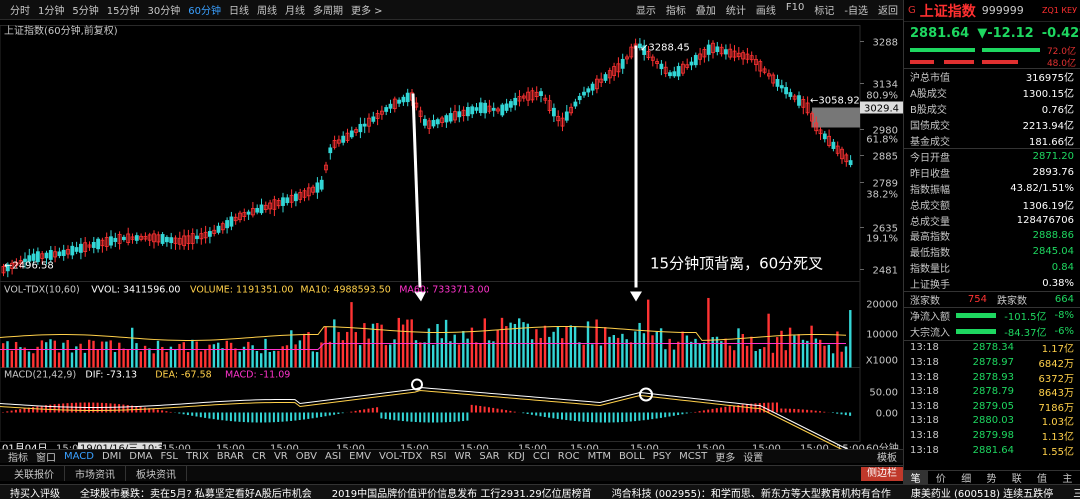  Describe the element at coordinates (164, 11) in the screenshot. I see `period-tab-30min: 30分钟` at that location.